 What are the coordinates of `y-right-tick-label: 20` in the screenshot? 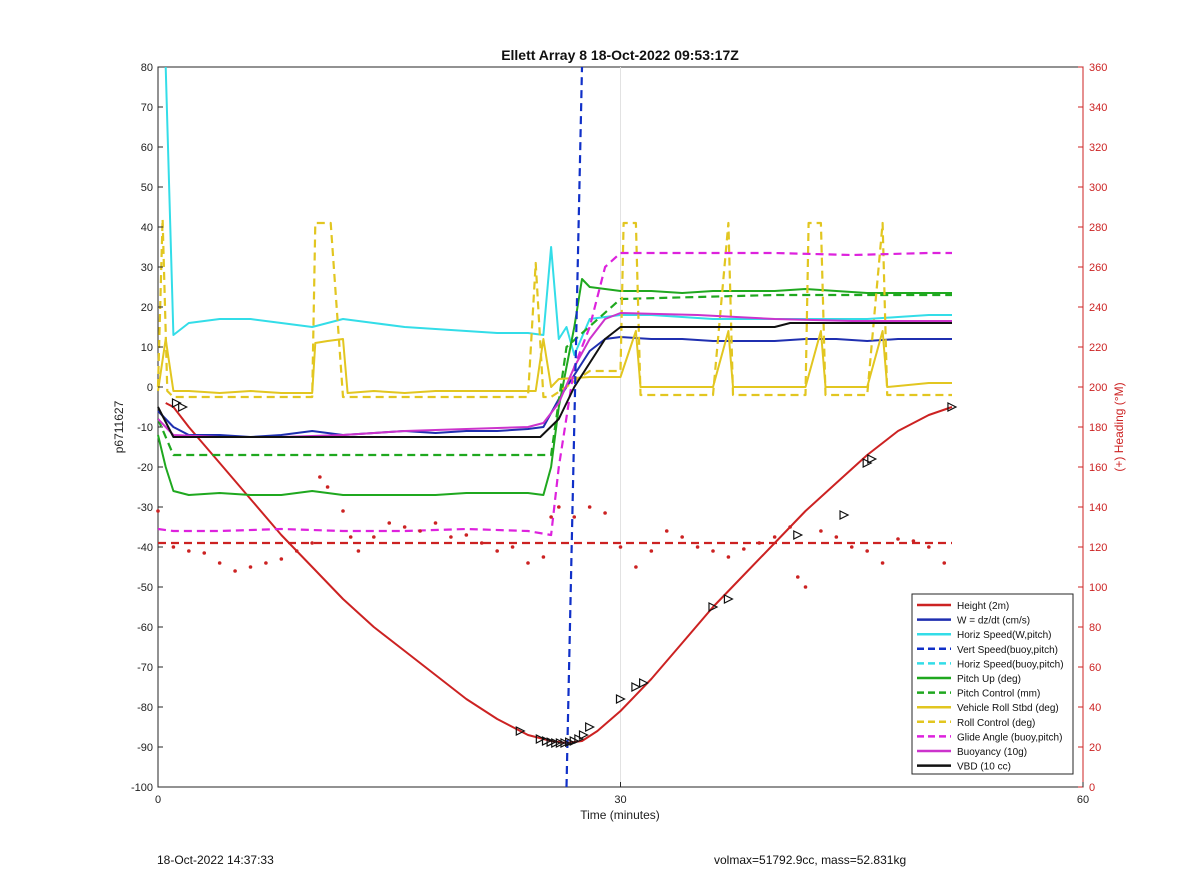 It's located at (1095, 748).